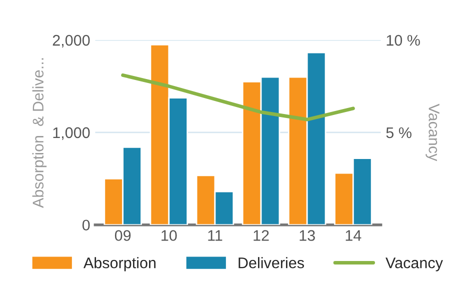 The width and height of the screenshot is (476, 308). Describe the element at coordinates (433, 133) in the screenshot. I see `y2-axis-title: Vacancy` at that location.